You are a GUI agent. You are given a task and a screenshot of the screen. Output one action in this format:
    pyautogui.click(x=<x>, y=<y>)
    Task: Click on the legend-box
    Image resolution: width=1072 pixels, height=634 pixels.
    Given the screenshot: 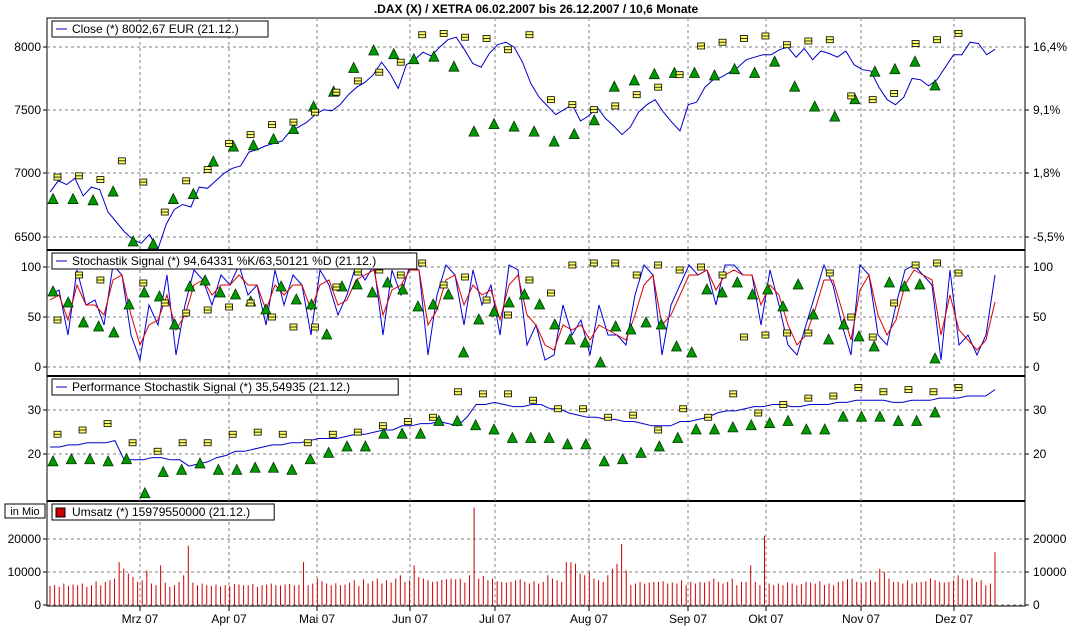 What is the action you would take?
    pyautogui.click(x=163, y=512)
    